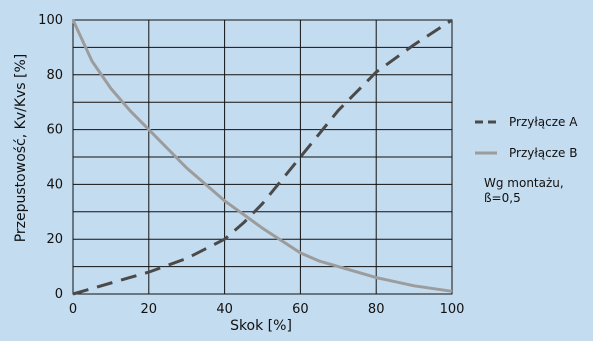 Image resolution: width=593 pixels, height=341 pixels. I want to click on mounting-note-line-2: ß=0,5, so click(502, 198).